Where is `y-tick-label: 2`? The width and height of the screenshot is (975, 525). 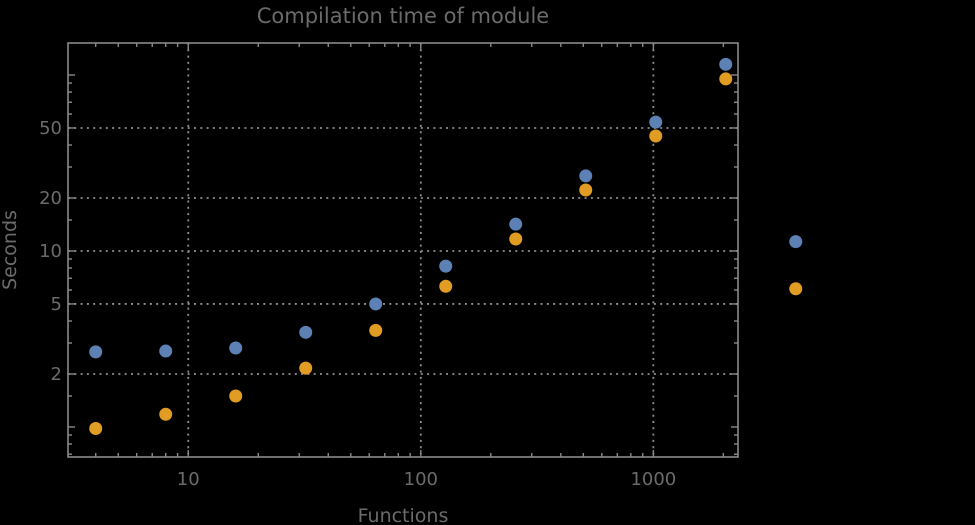
y-tick-label: 2 is located at coordinates (56, 374).